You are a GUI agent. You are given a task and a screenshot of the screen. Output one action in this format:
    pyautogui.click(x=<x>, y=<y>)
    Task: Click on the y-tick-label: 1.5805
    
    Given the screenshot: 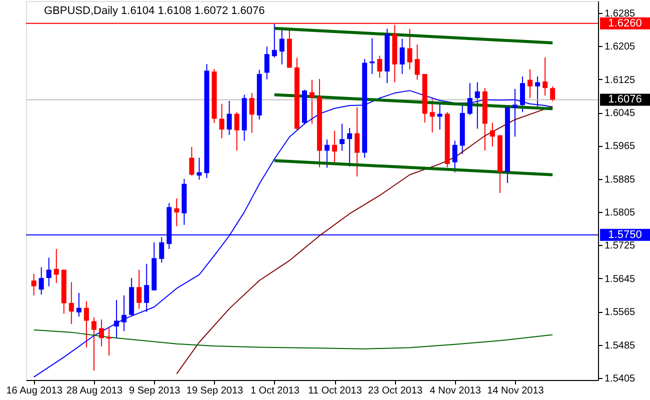 What is the action you would take?
    pyautogui.click(x=620, y=213)
    